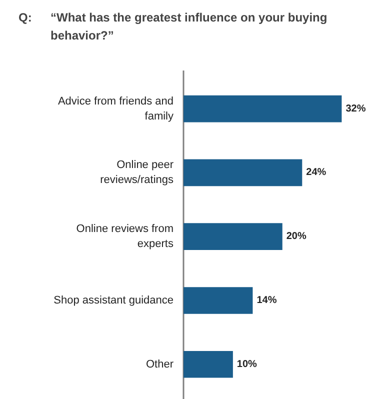 This screenshot has width=376, height=399. Describe the element at coordinates (116, 108) in the screenshot. I see `y-tick-label: Advice from friends and family` at that location.